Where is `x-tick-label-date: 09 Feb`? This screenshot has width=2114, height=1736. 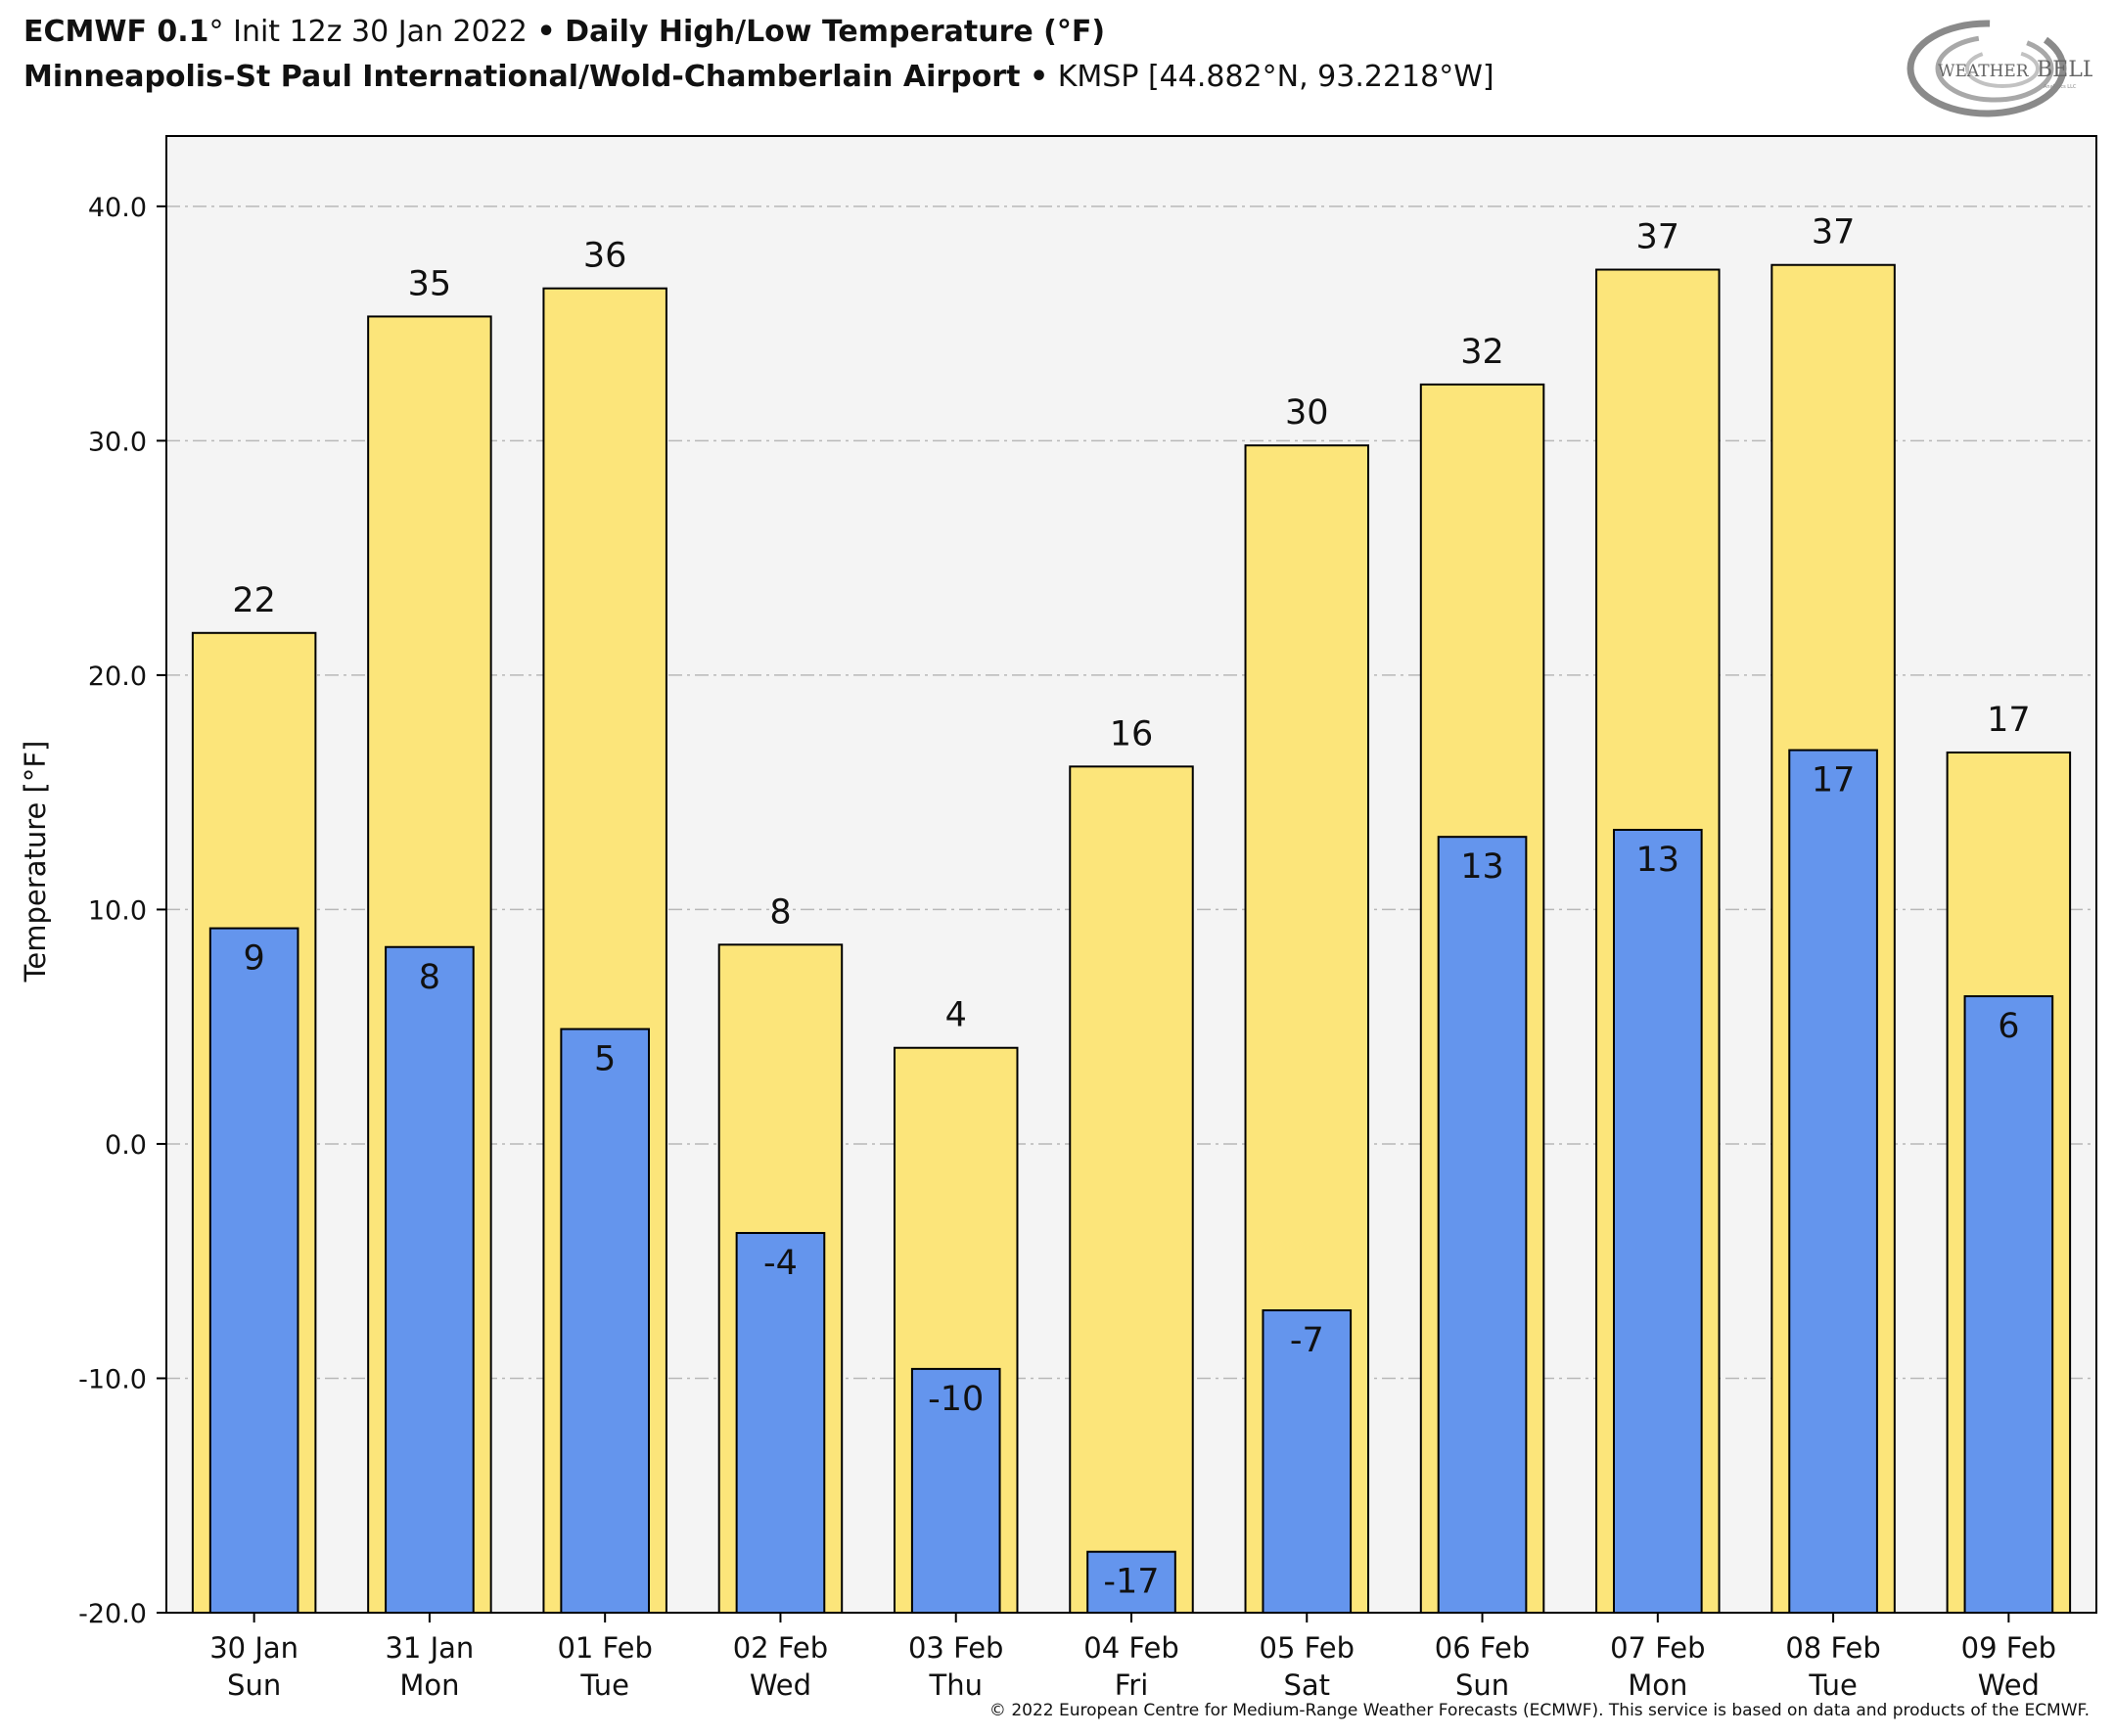 x-tick-label-date: 09 Feb is located at coordinates (2009, 1648).